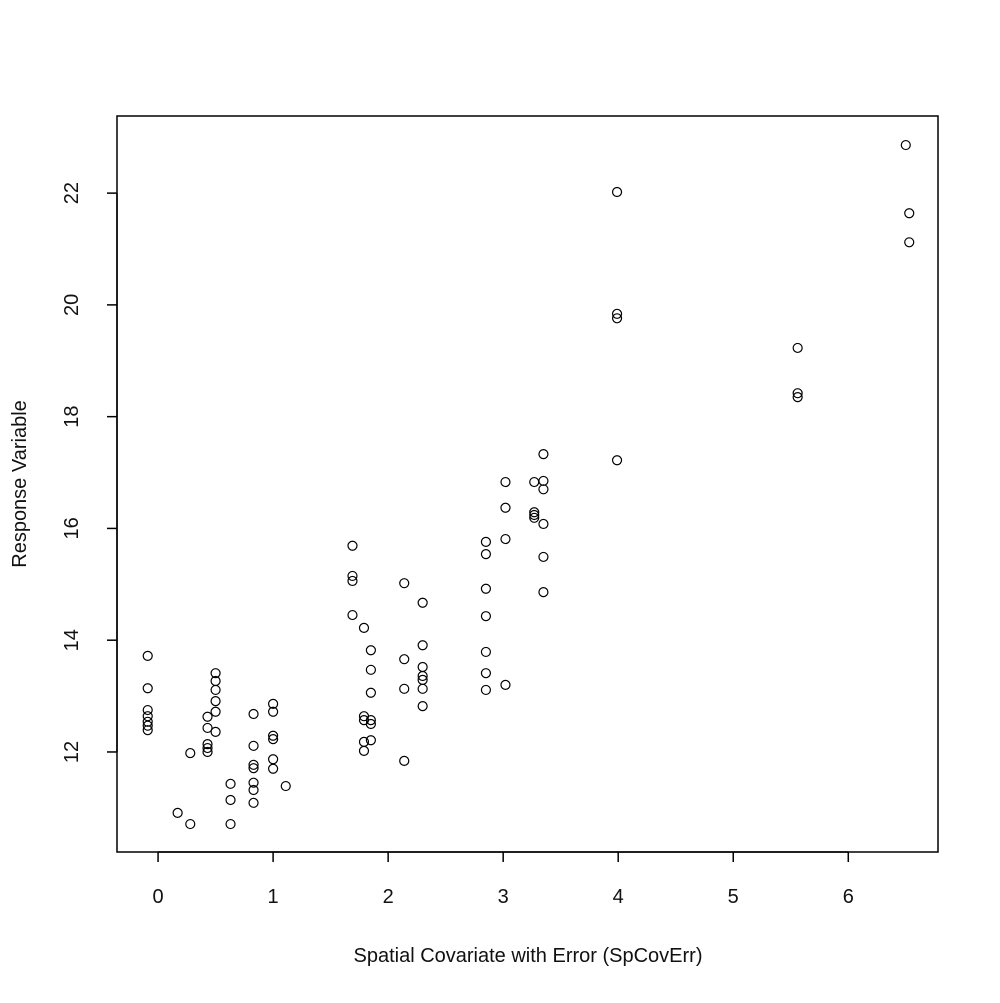  What do you see at coordinates (72, 752) in the screenshot?
I see `y-tick-label: 12` at bounding box center [72, 752].